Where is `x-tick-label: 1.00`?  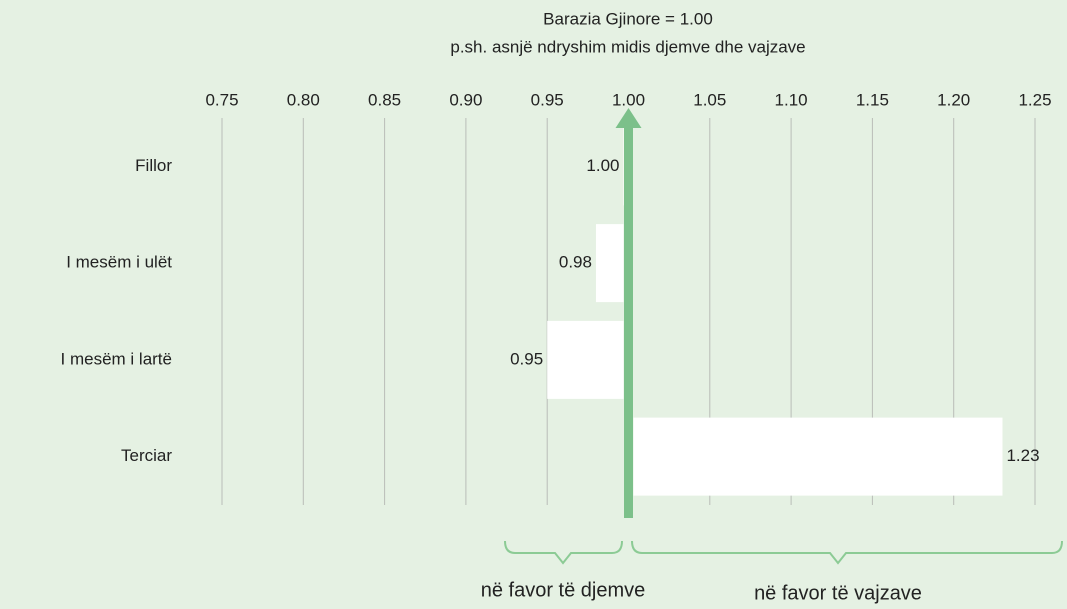
x-tick-label: 1.00 is located at coordinates (628, 99).